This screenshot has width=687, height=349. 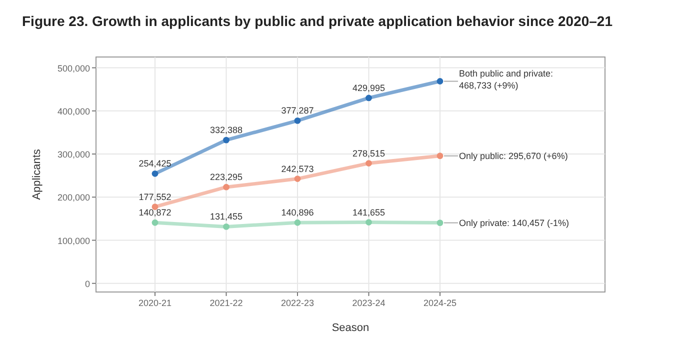 What do you see at coordinates (37, 174) in the screenshot?
I see `y-axis-title: Applicants` at bounding box center [37, 174].